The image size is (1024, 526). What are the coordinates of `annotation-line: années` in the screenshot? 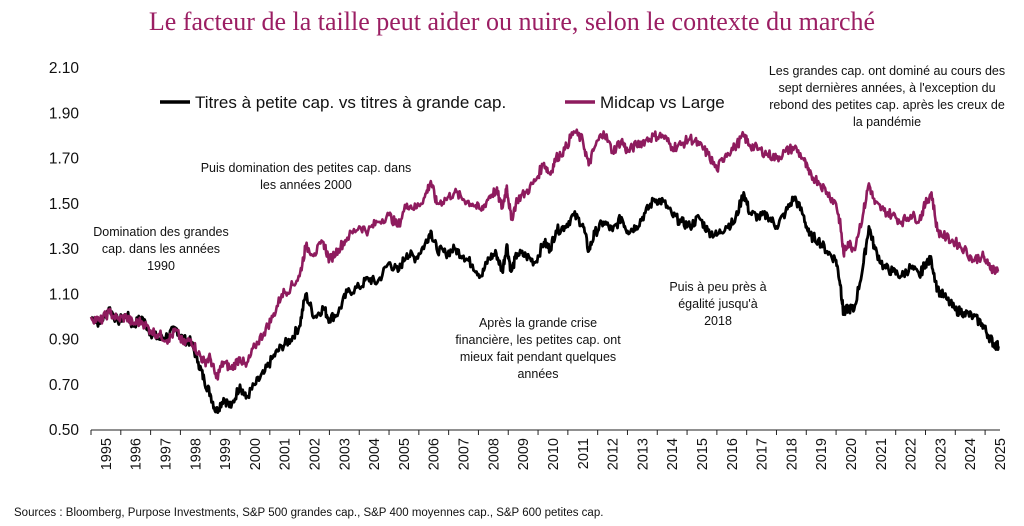 It's located at (537, 374).